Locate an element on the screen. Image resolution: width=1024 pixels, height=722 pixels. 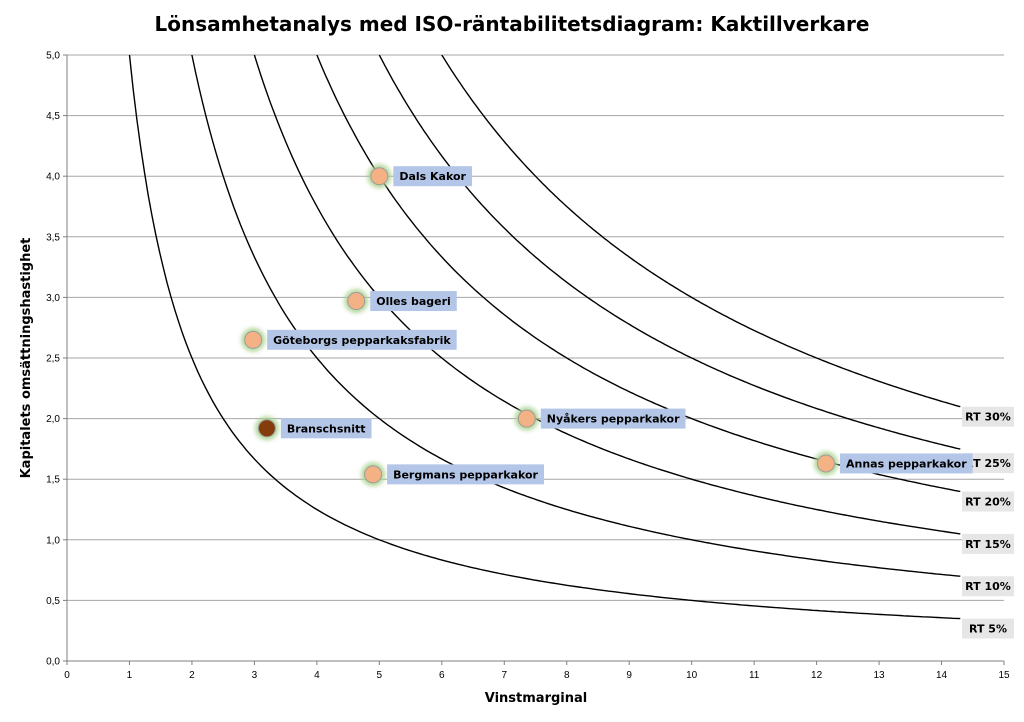
x-tick-label: 13 is located at coordinates (880, 675).